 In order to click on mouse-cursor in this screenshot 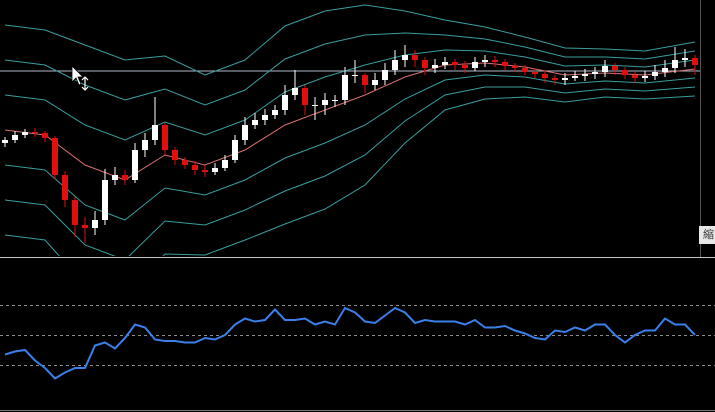, I will do `click(80, 78)`.